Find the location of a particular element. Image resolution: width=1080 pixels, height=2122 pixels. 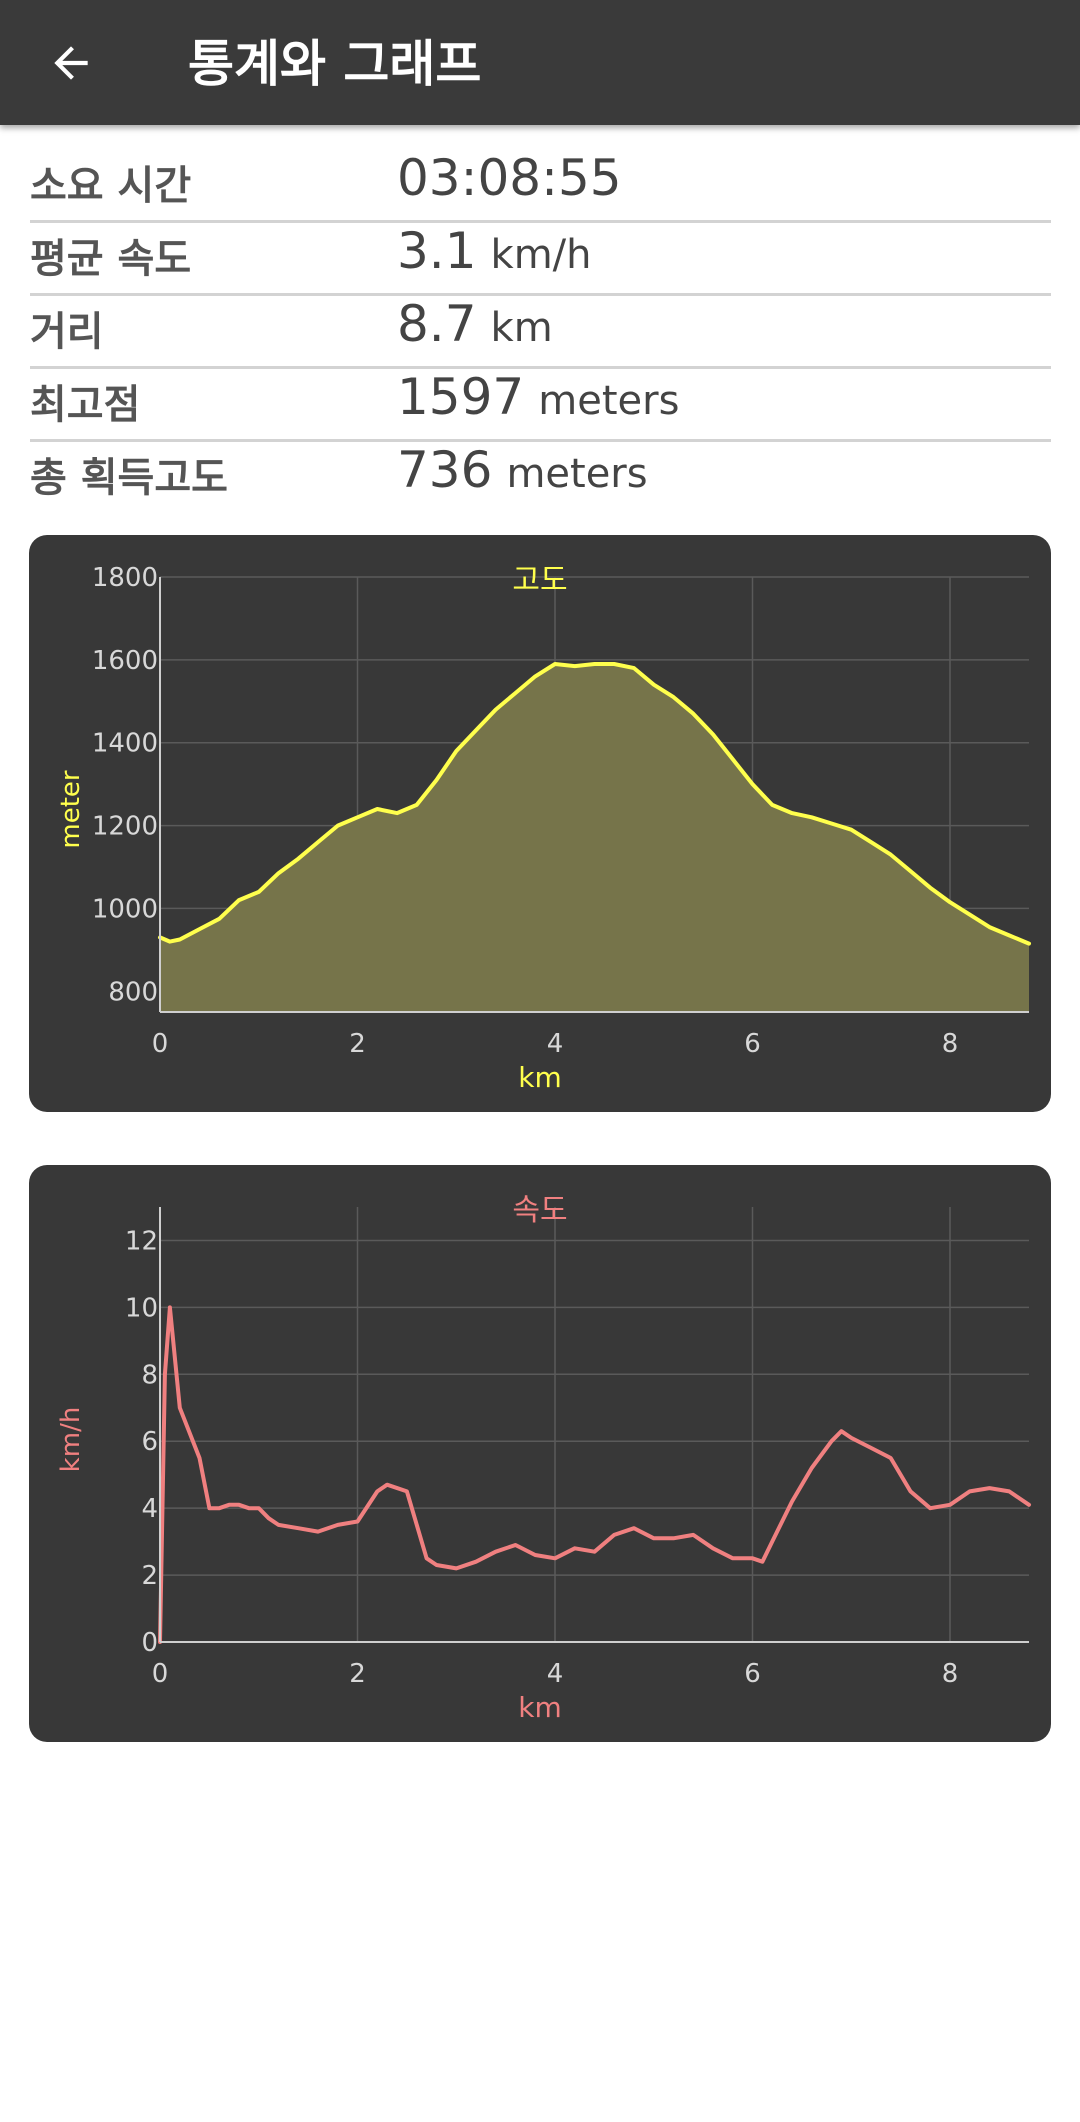

stat-value: 8.7 km is located at coordinates (475, 330).